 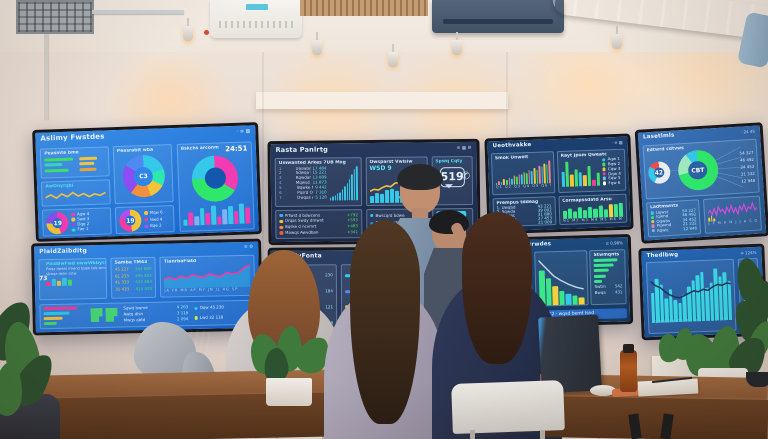 I want to click on block-icons, so click(x=103, y=314).